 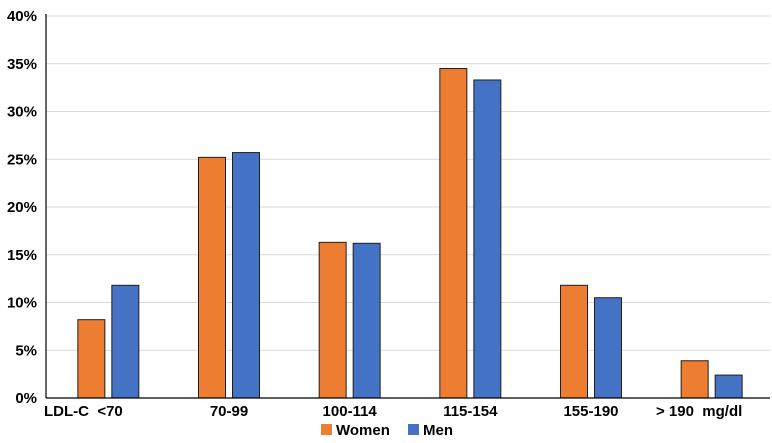 What do you see at coordinates (470, 411) in the screenshot?
I see `x-tick-label: 115-154` at bounding box center [470, 411].